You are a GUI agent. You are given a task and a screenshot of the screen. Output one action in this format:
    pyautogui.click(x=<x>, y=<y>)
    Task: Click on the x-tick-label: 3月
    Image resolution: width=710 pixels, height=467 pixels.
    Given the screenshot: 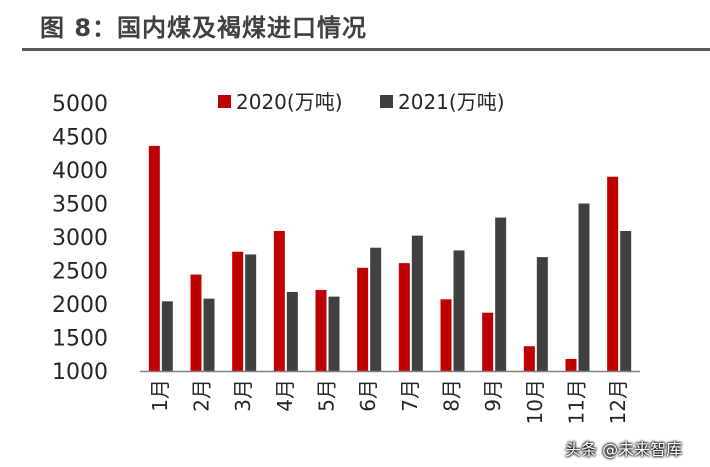 What is the action you would take?
    pyautogui.click(x=243, y=395)
    